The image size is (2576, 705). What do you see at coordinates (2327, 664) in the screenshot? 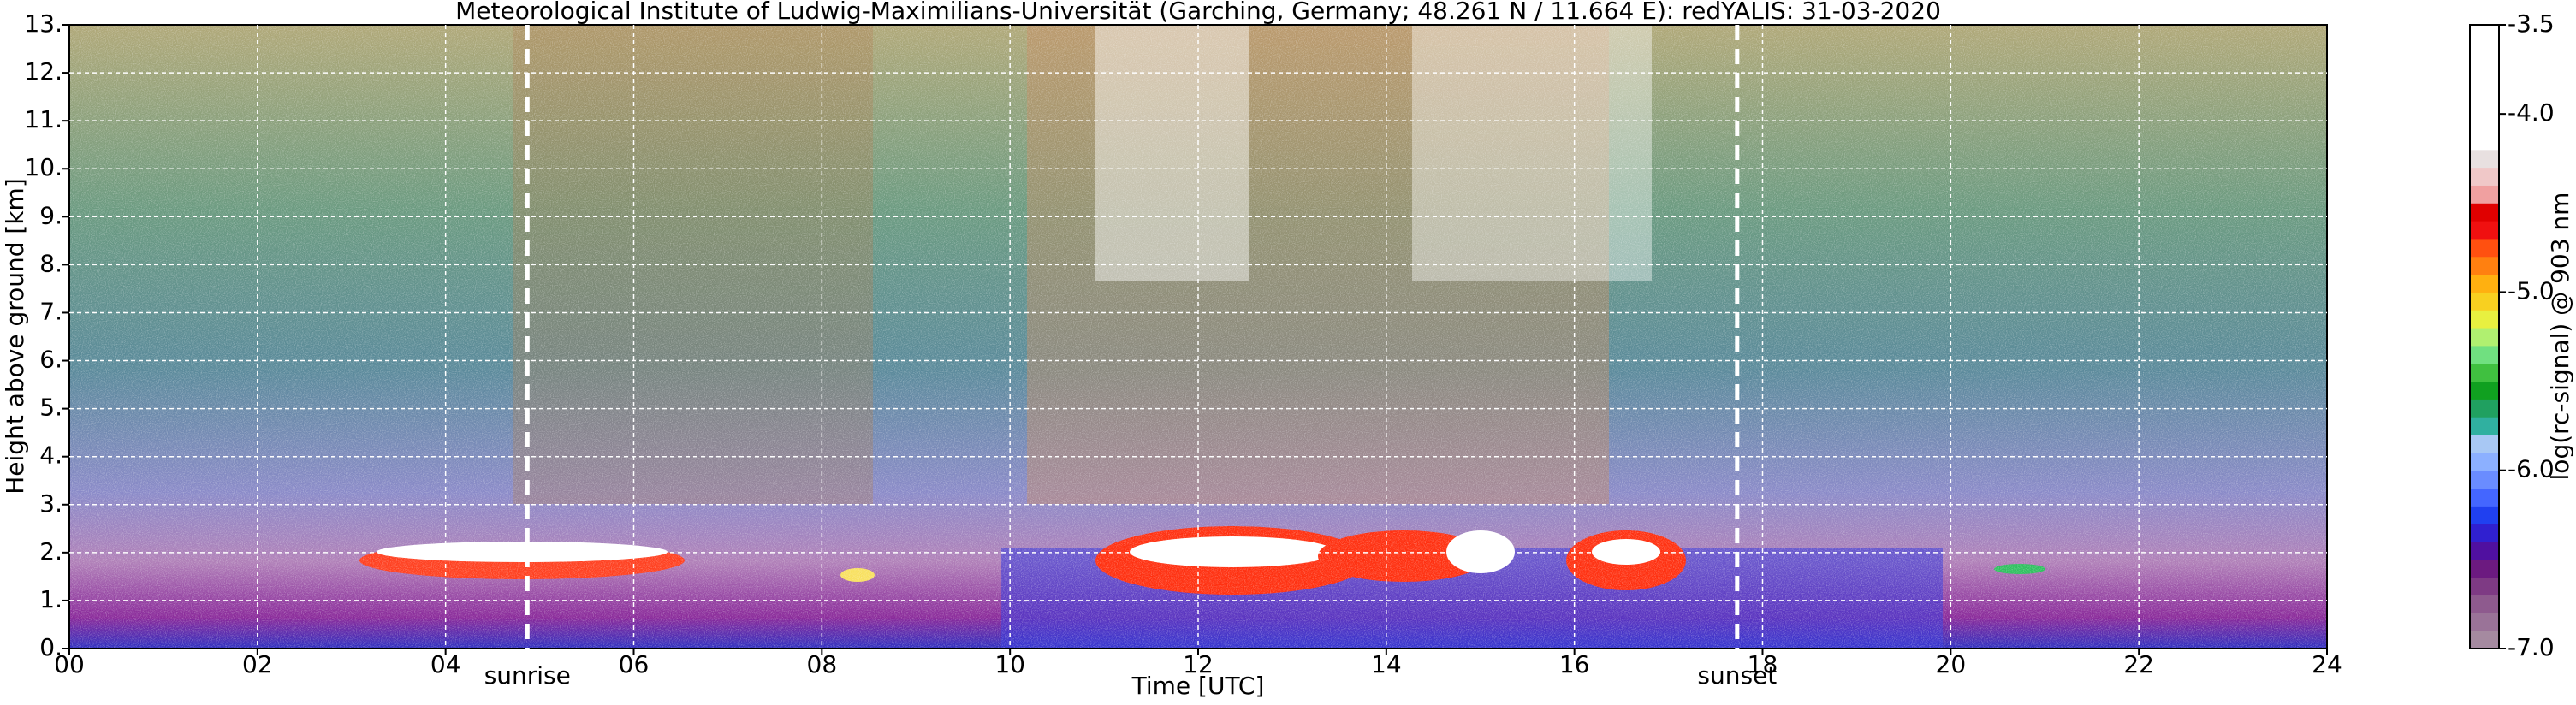
I see `x-tick-label: 24` at bounding box center [2327, 664].